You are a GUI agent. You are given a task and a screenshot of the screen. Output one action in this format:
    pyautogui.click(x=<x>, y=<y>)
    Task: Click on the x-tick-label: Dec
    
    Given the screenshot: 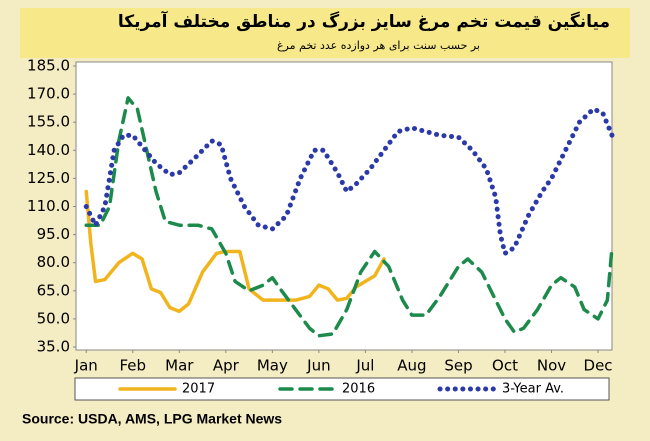 What is the action you would take?
    pyautogui.click(x=598, y=366)
    